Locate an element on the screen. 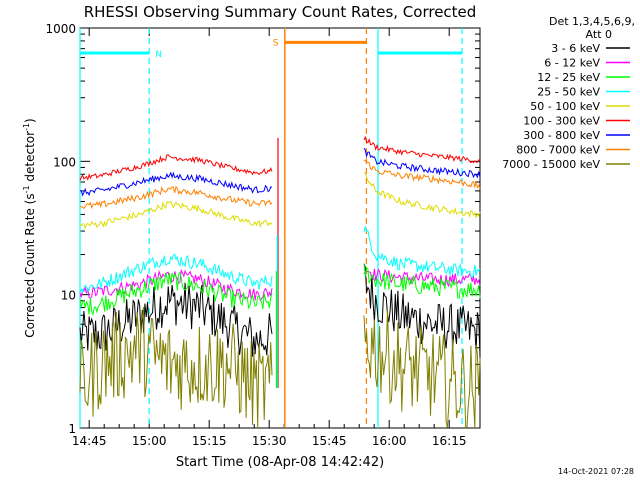  saa-label: S is located at coordinates (276, 43).